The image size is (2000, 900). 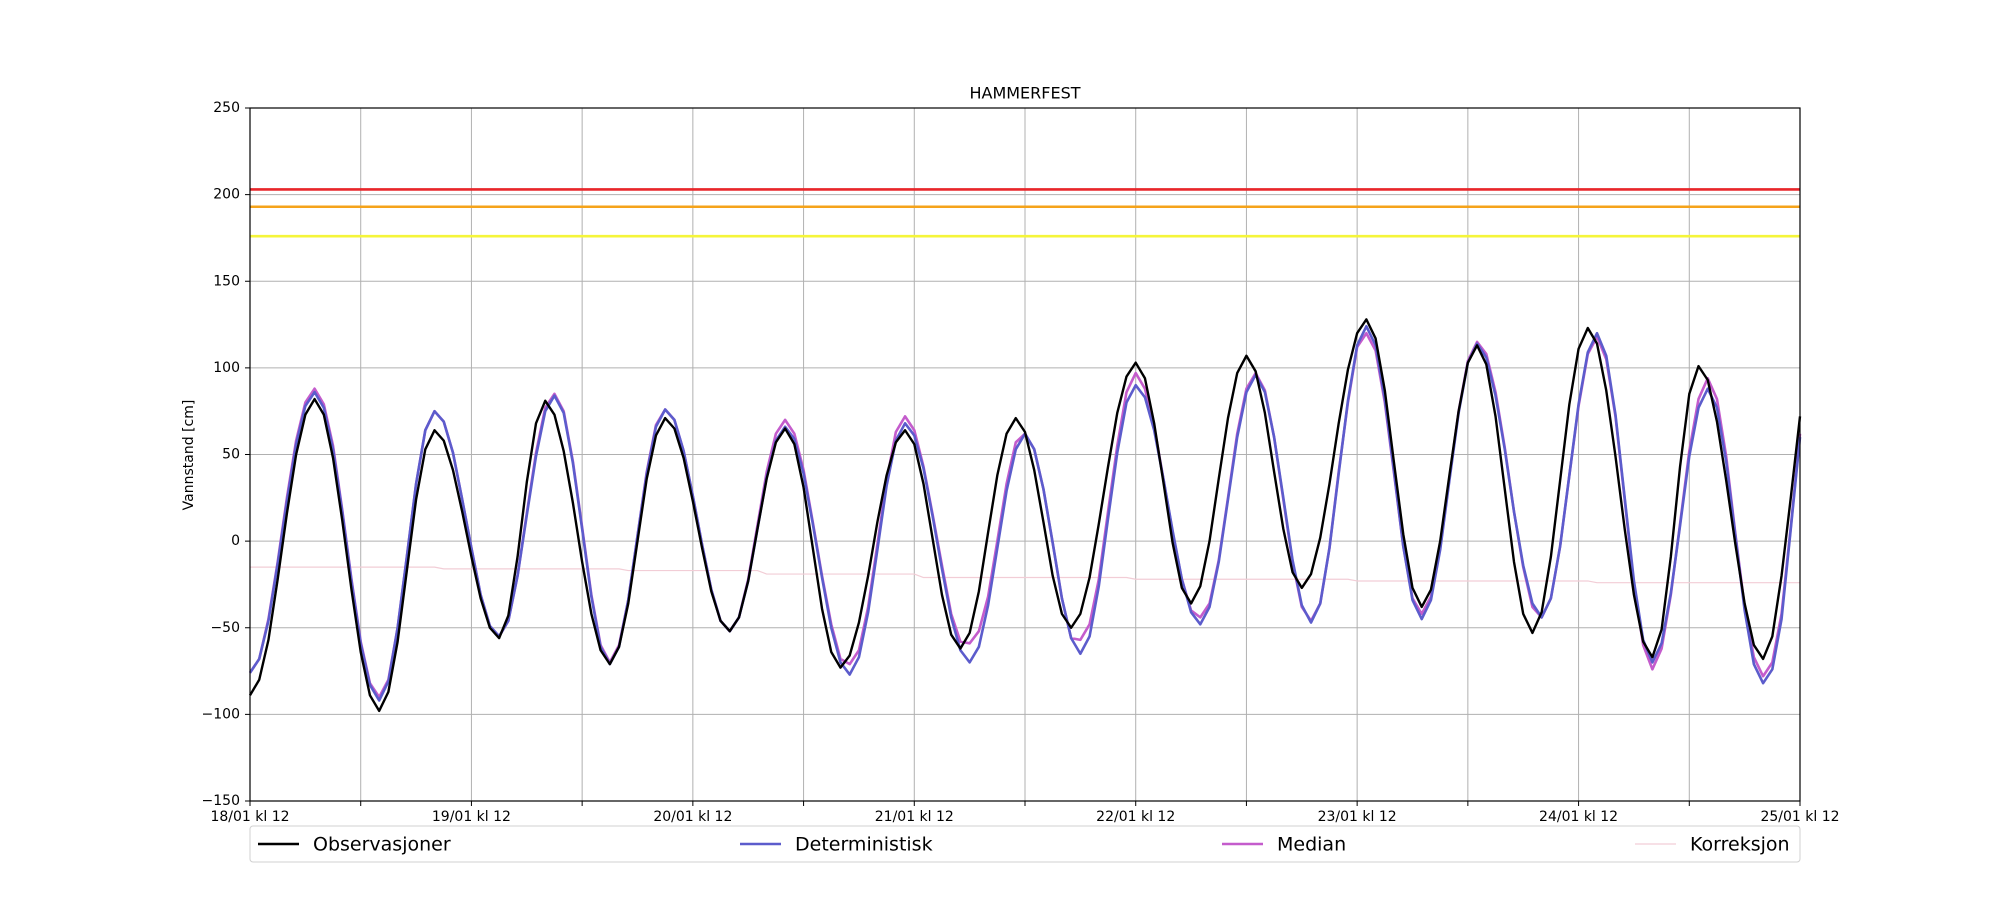 I want to click on x-tick-label: 22/01 kl 12, so click(x=1135, y=817).